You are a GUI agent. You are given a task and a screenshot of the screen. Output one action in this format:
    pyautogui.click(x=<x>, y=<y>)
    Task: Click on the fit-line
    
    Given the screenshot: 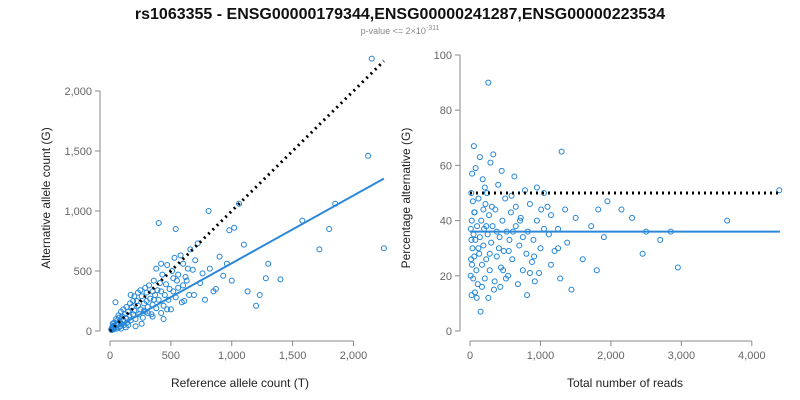 What is the action you would take?
    pyautogui.click(x=247, y=254)
    